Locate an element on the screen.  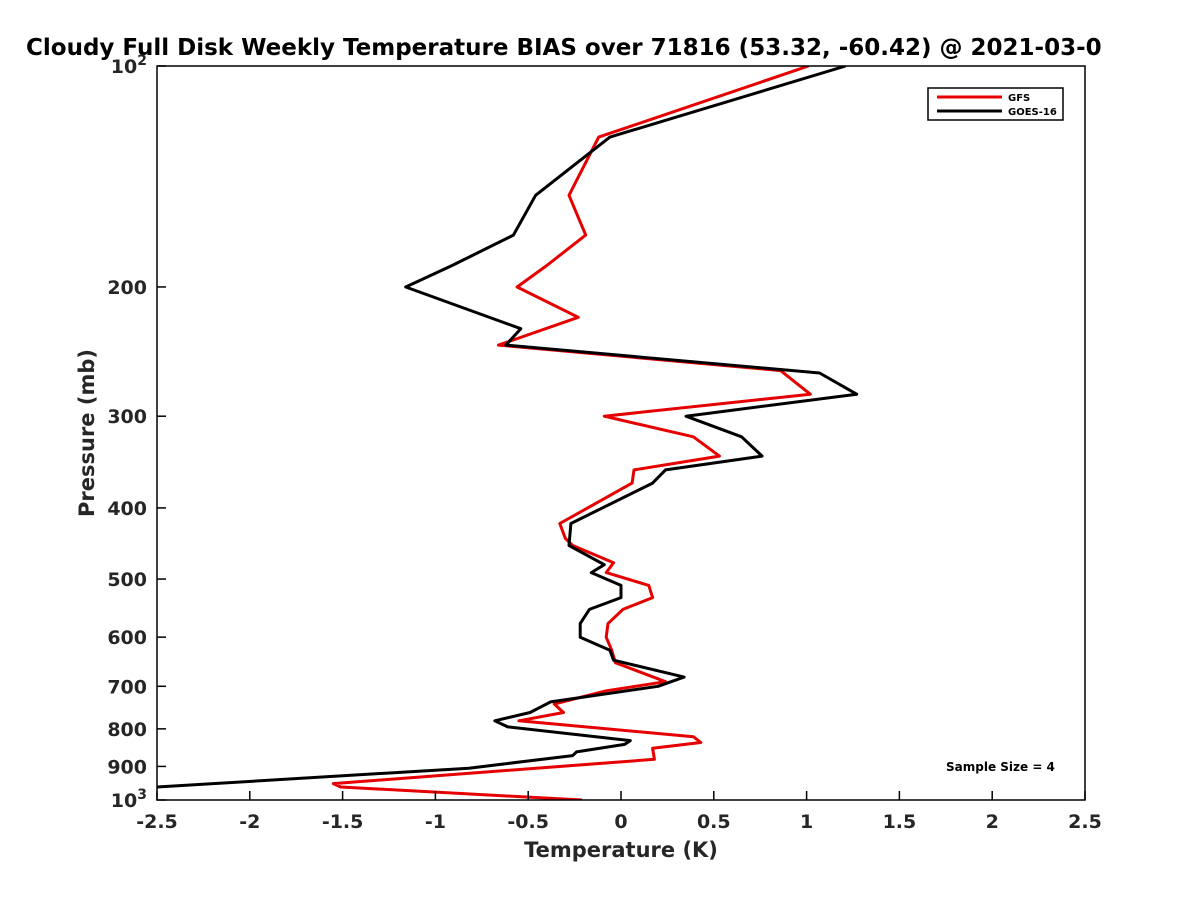
y-tick-label: 400 is located at coordinates (127, 509).